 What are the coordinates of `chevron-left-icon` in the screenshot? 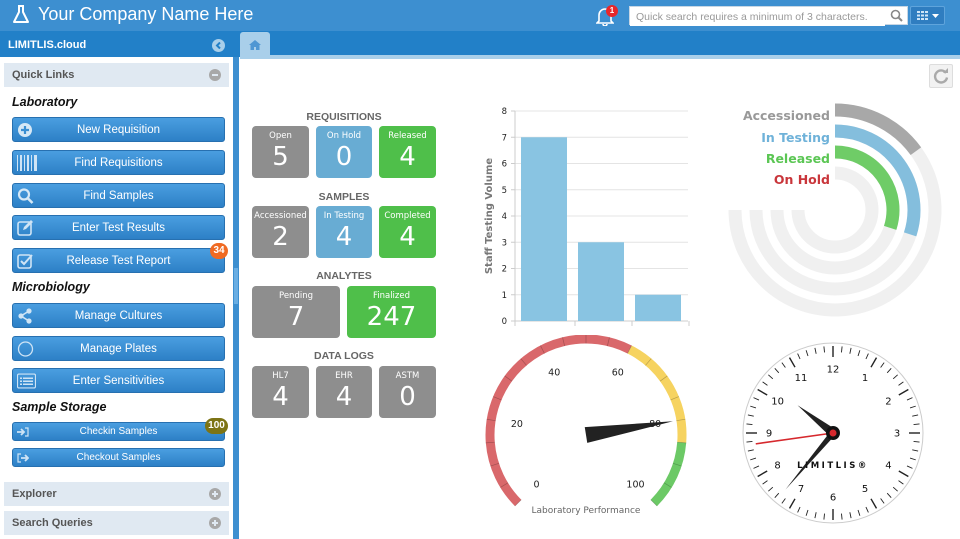 It's located at (218, 45).